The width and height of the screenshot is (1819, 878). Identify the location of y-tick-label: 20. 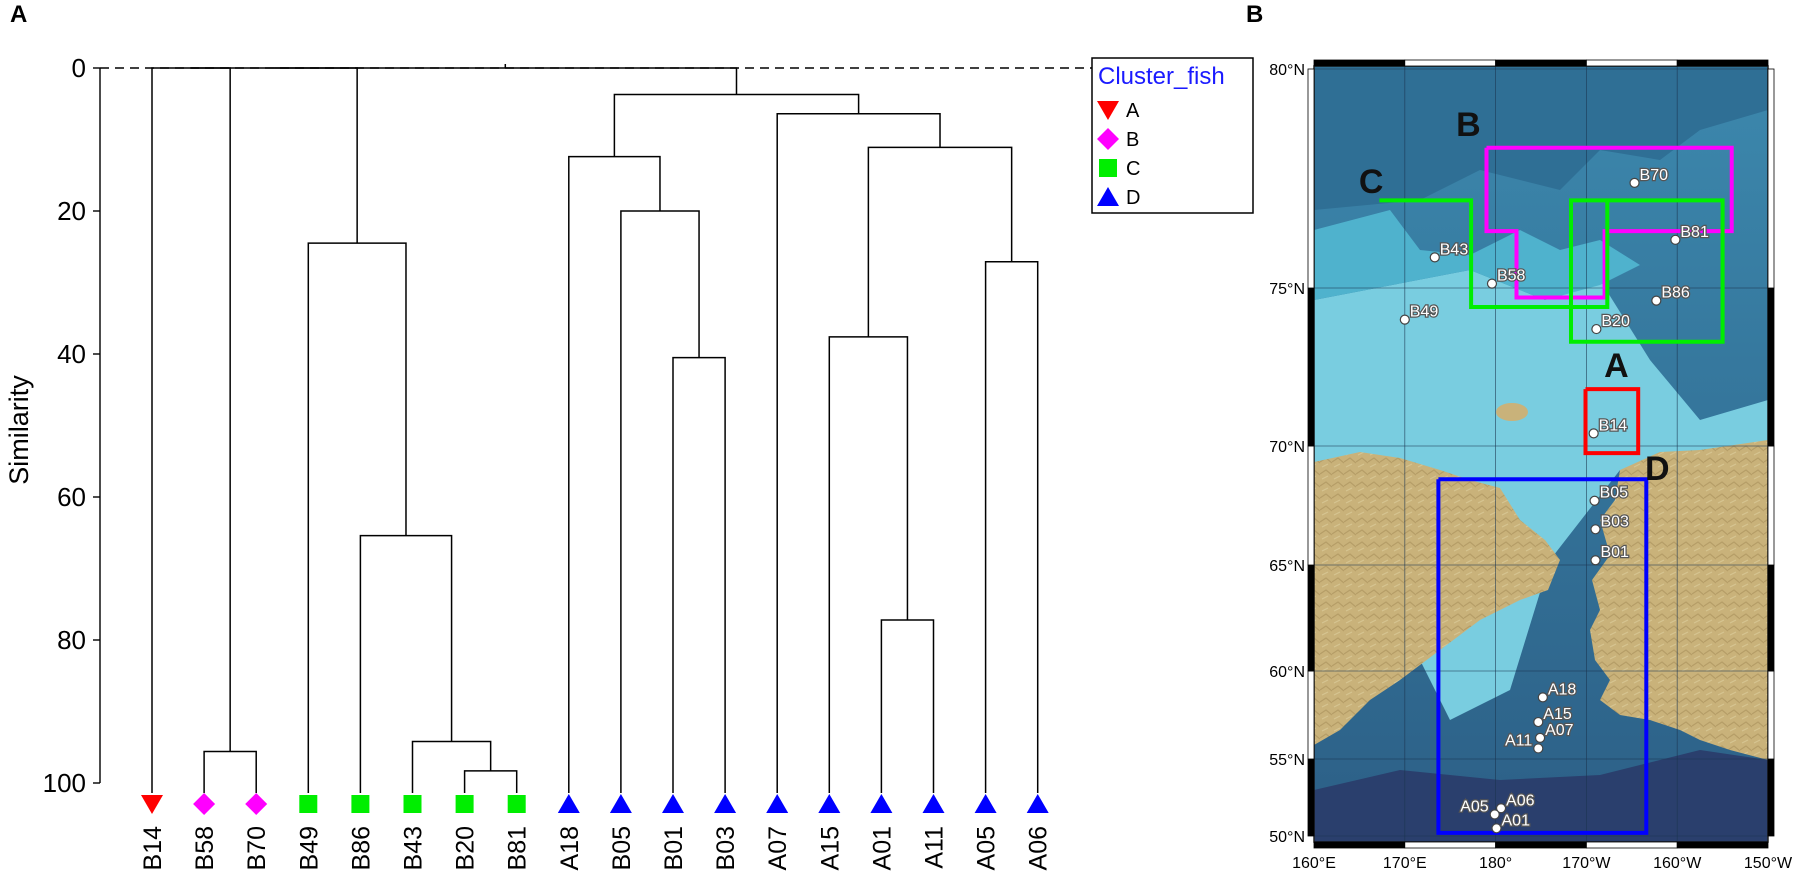
(71, 211).